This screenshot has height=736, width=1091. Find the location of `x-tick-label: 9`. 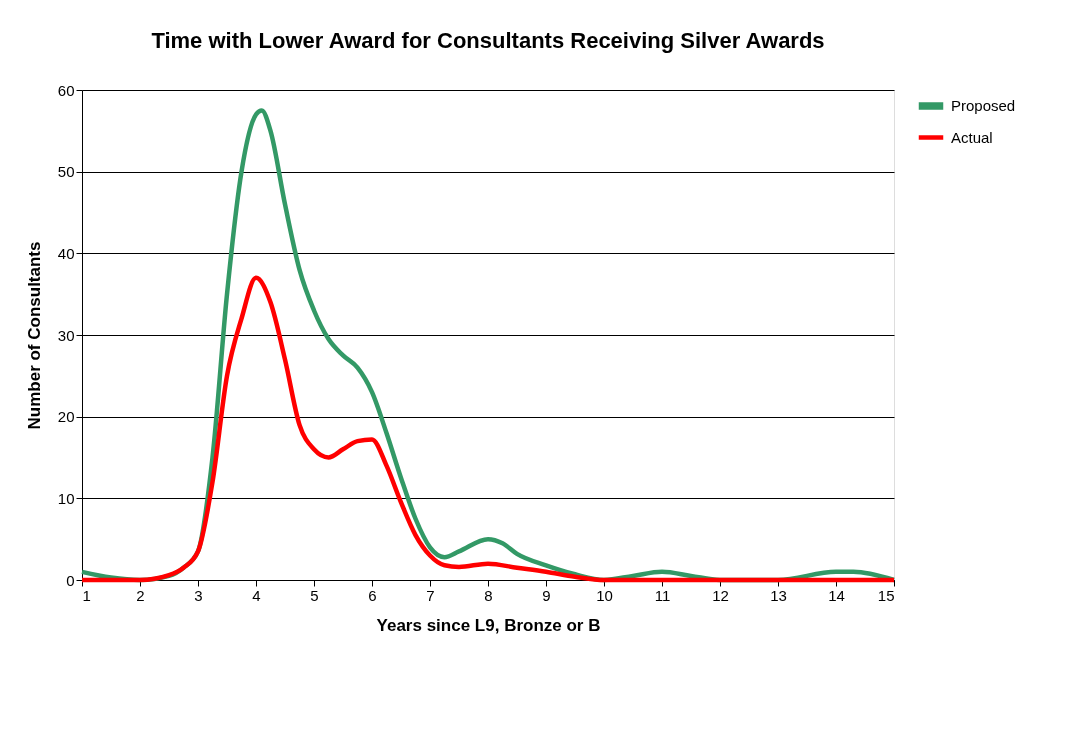

x-tick-label: 9 is located at coordinates (546, 595).